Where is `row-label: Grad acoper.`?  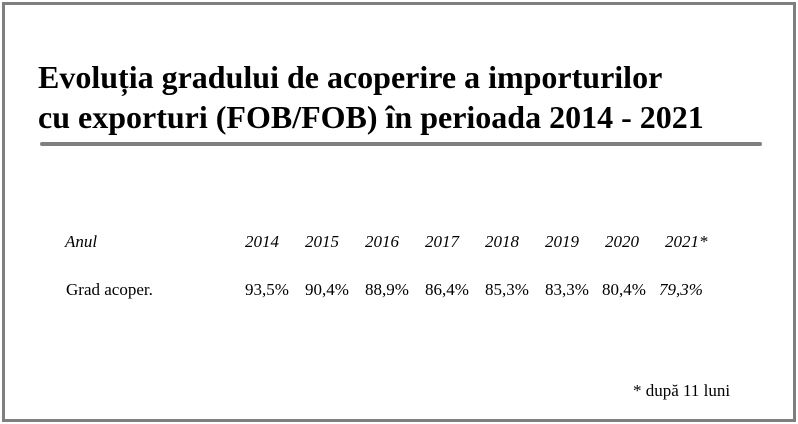 row-label: Grad acoper. is located at coordinates (109, 289).